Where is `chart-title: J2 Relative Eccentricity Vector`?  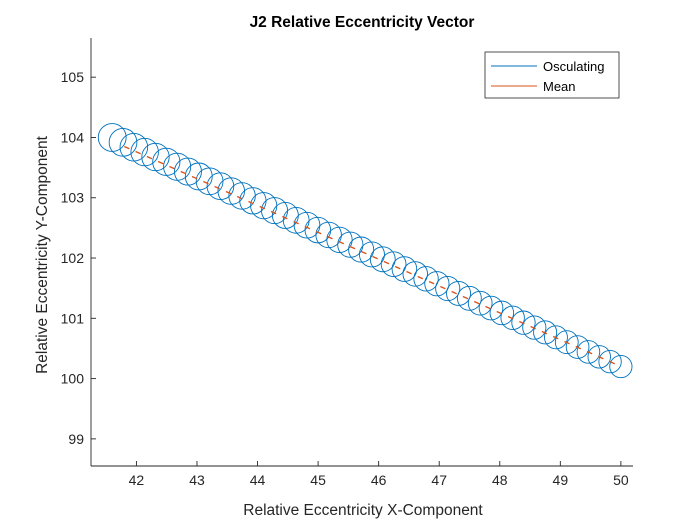
chart-title: J2 Relative Eccentricity Vector is located at coordinates (362, 22).